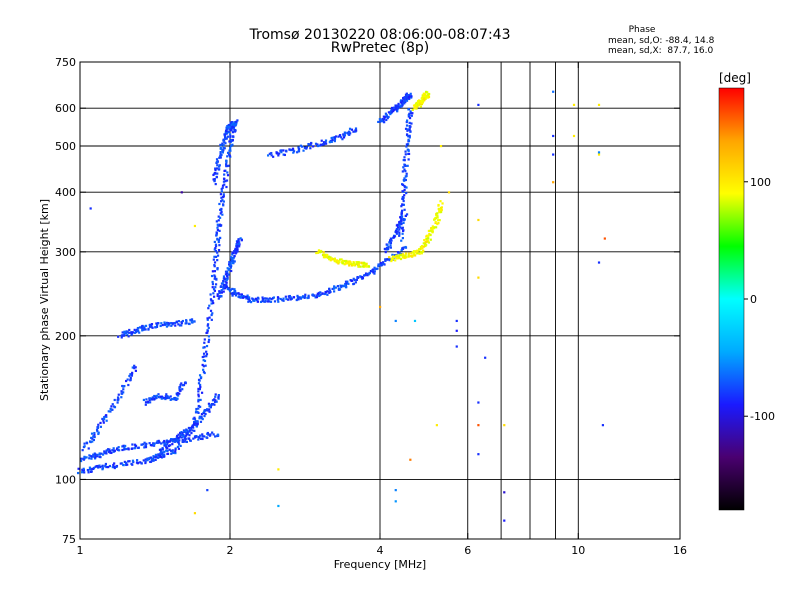  Describe the element at coordinates (762, 416) in the screenshot. I see `colorbar-tick-label--100: -100` at that location.